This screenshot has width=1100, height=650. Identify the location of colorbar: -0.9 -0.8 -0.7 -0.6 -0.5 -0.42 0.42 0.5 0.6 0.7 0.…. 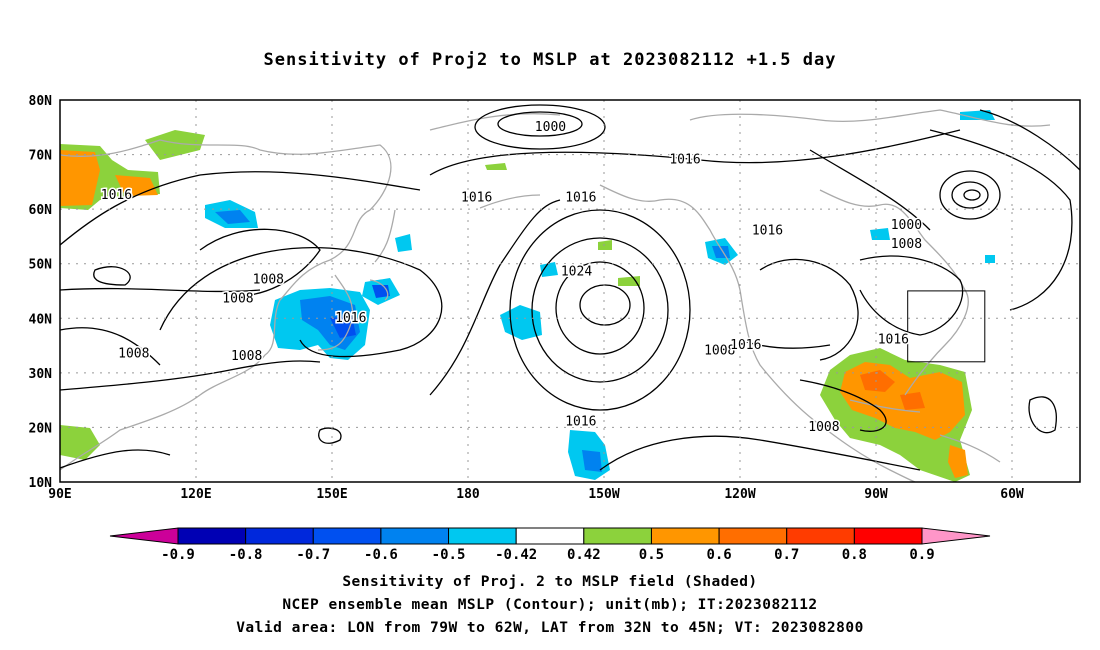
(550, 545).